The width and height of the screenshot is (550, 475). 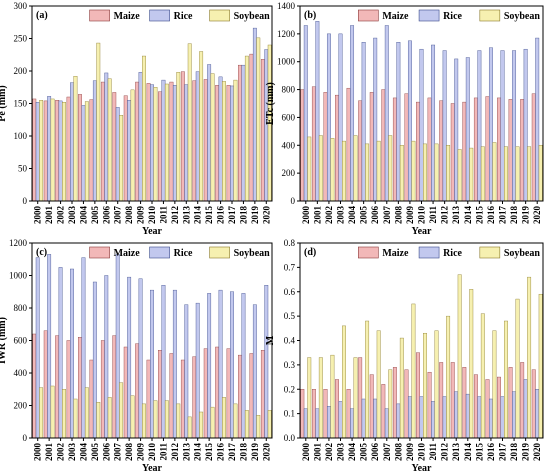 What do you see at coordinates (141, 215) in the screenshot?
I see `x-tick-label: 2009` at bounding box center [141, 215].